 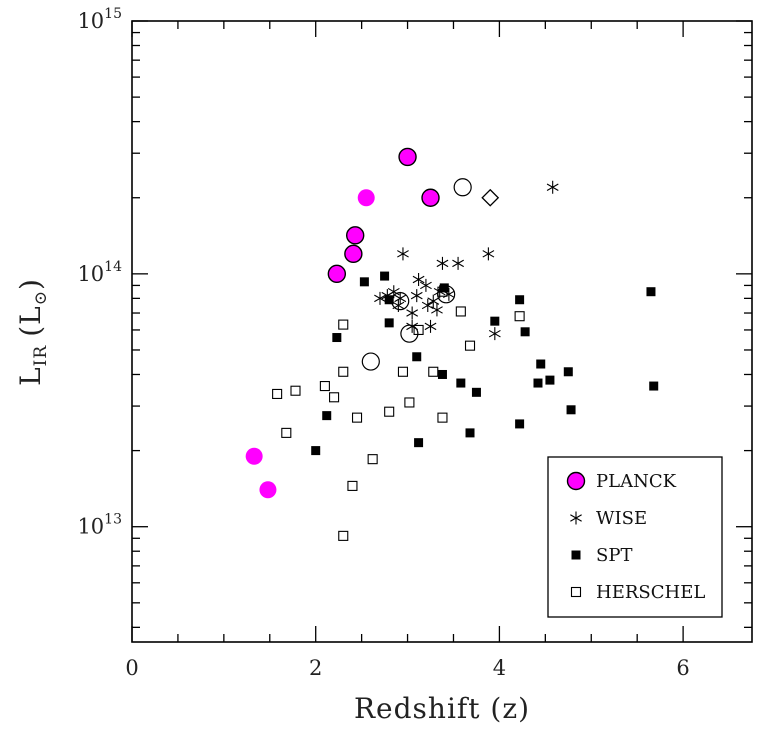 I want to click on legend-label-herschel: HERSCHEL, so click(x=650, y=592).